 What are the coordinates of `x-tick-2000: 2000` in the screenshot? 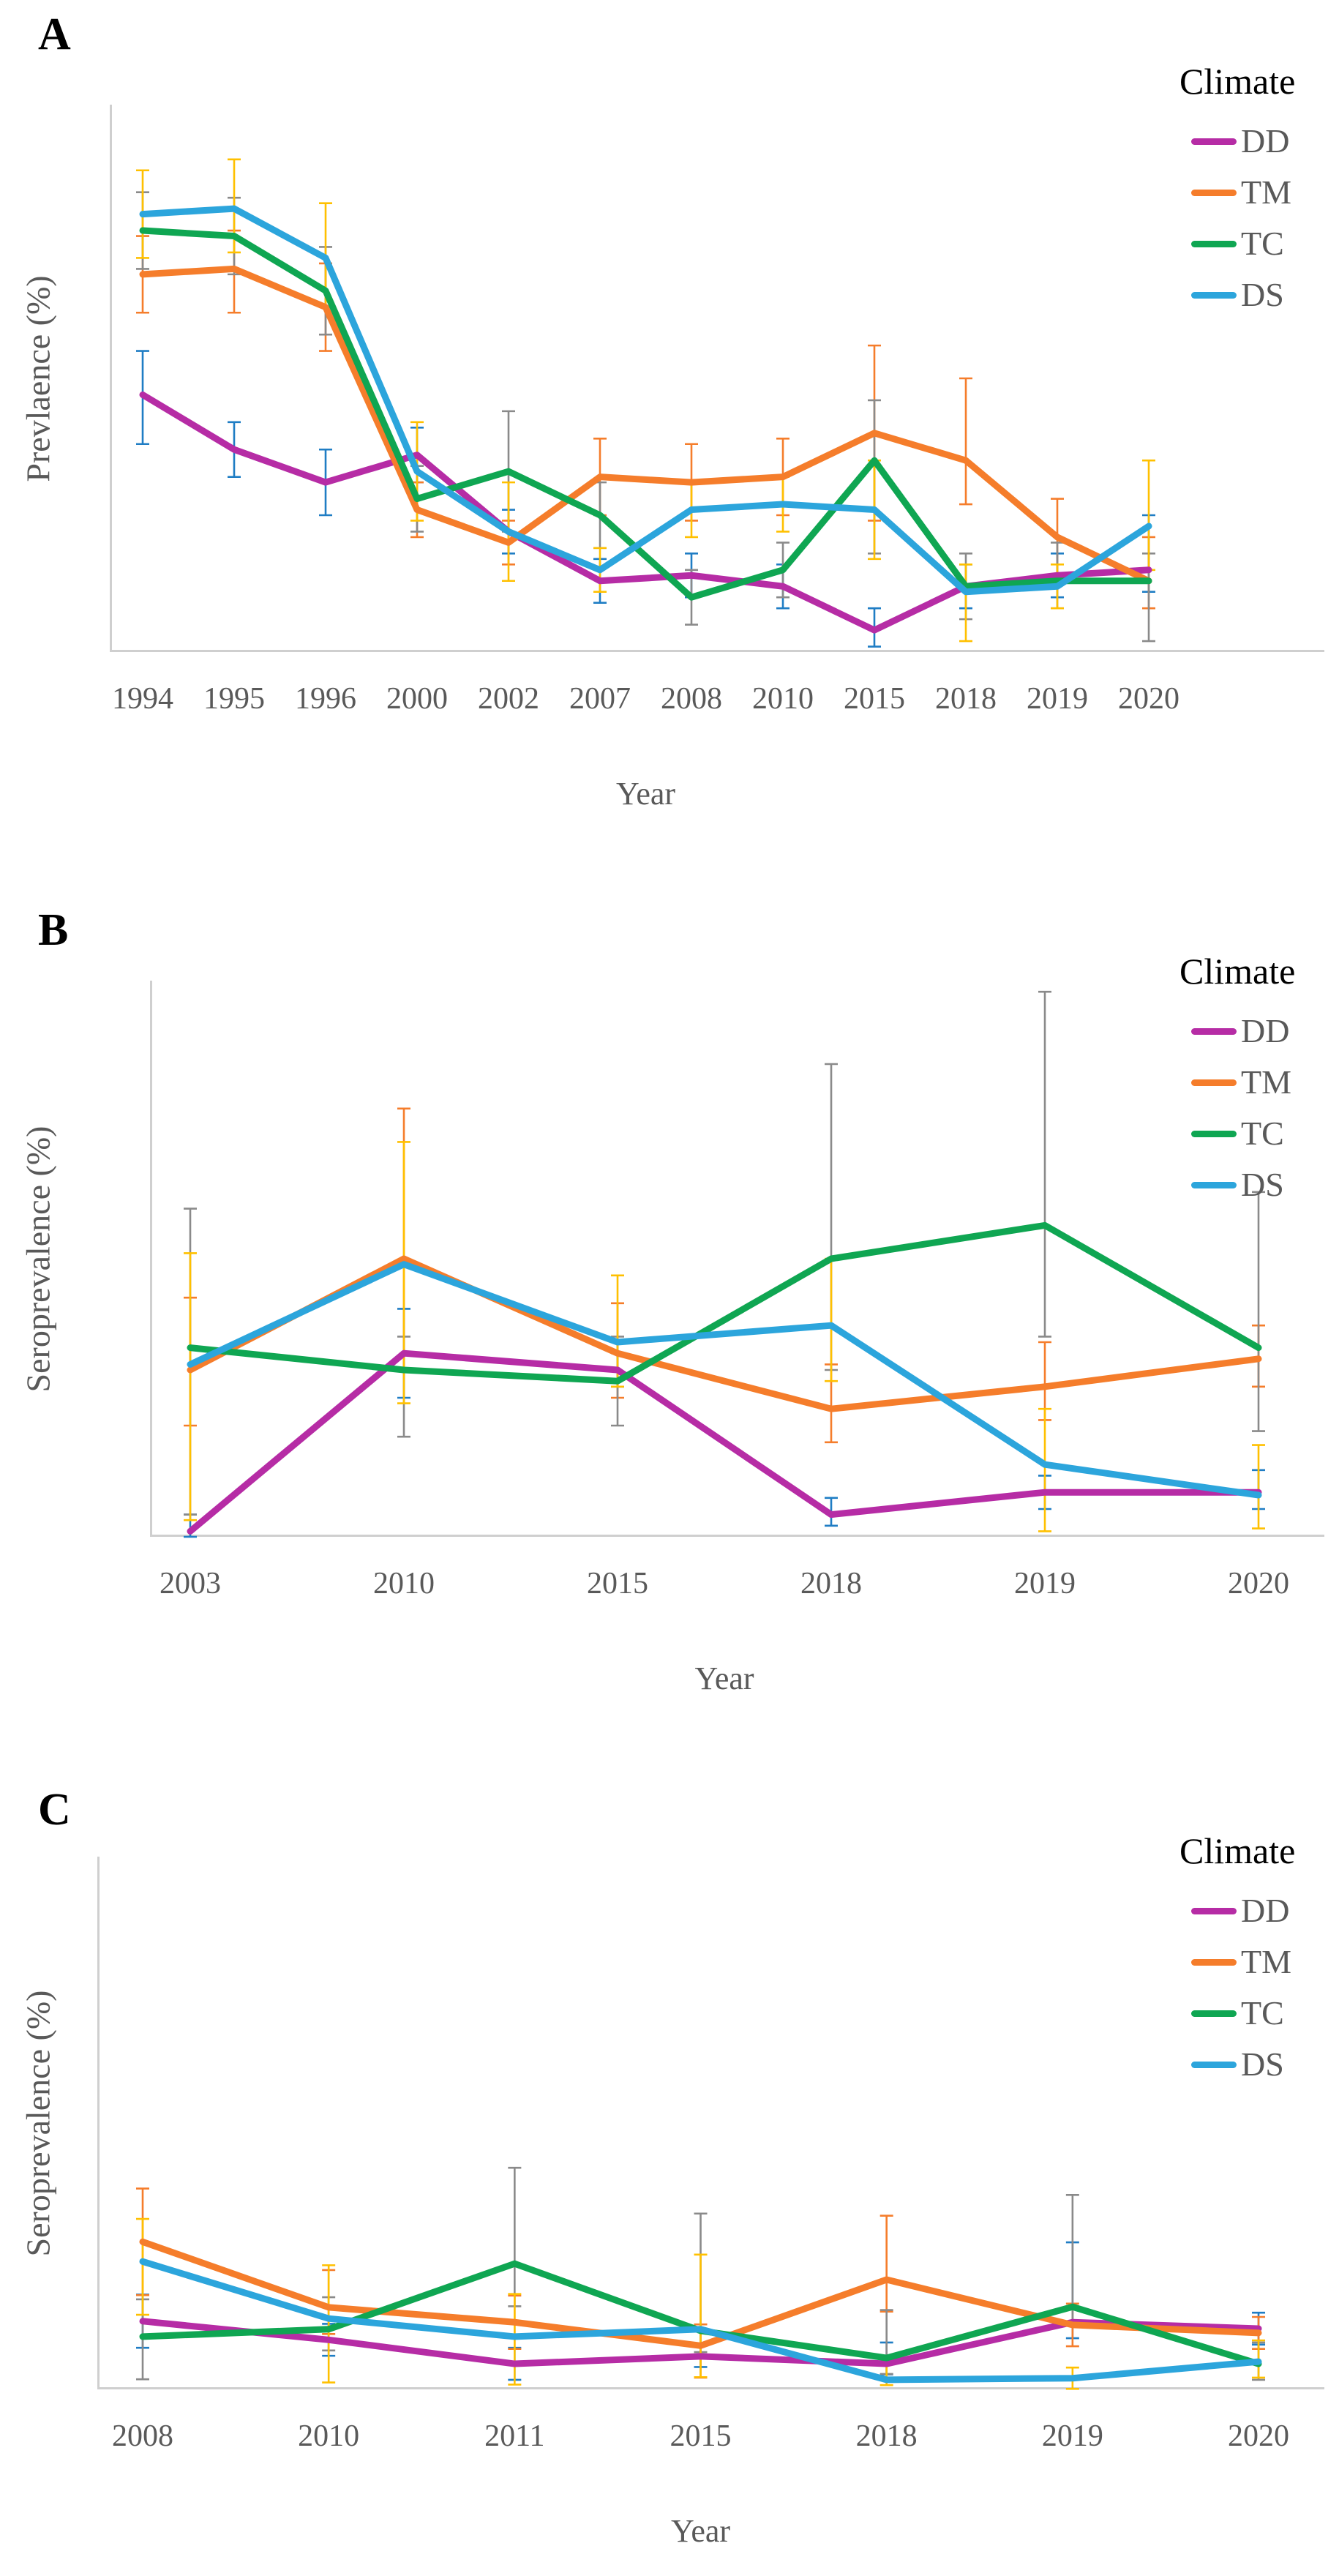 It's located at (417, 699).